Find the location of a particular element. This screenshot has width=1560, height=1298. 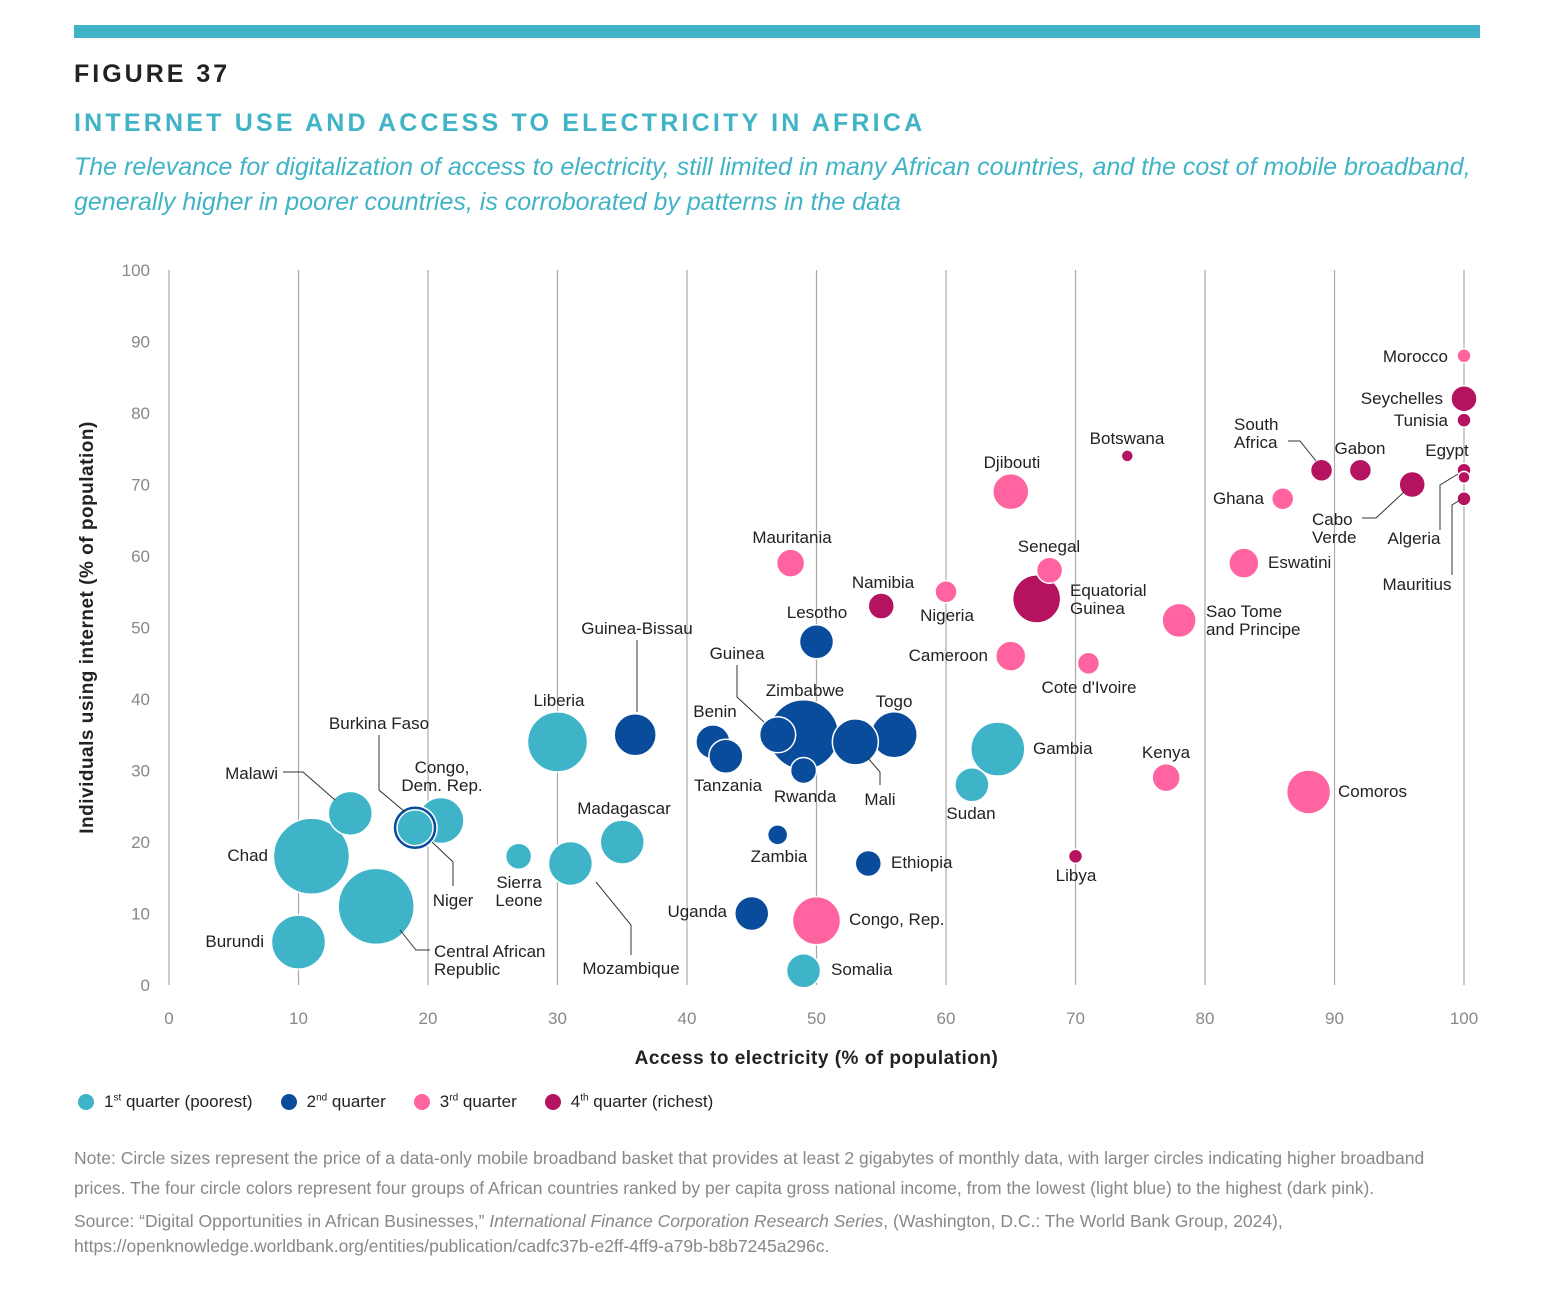

bubble-burundi is located at coordinates (298, 942).